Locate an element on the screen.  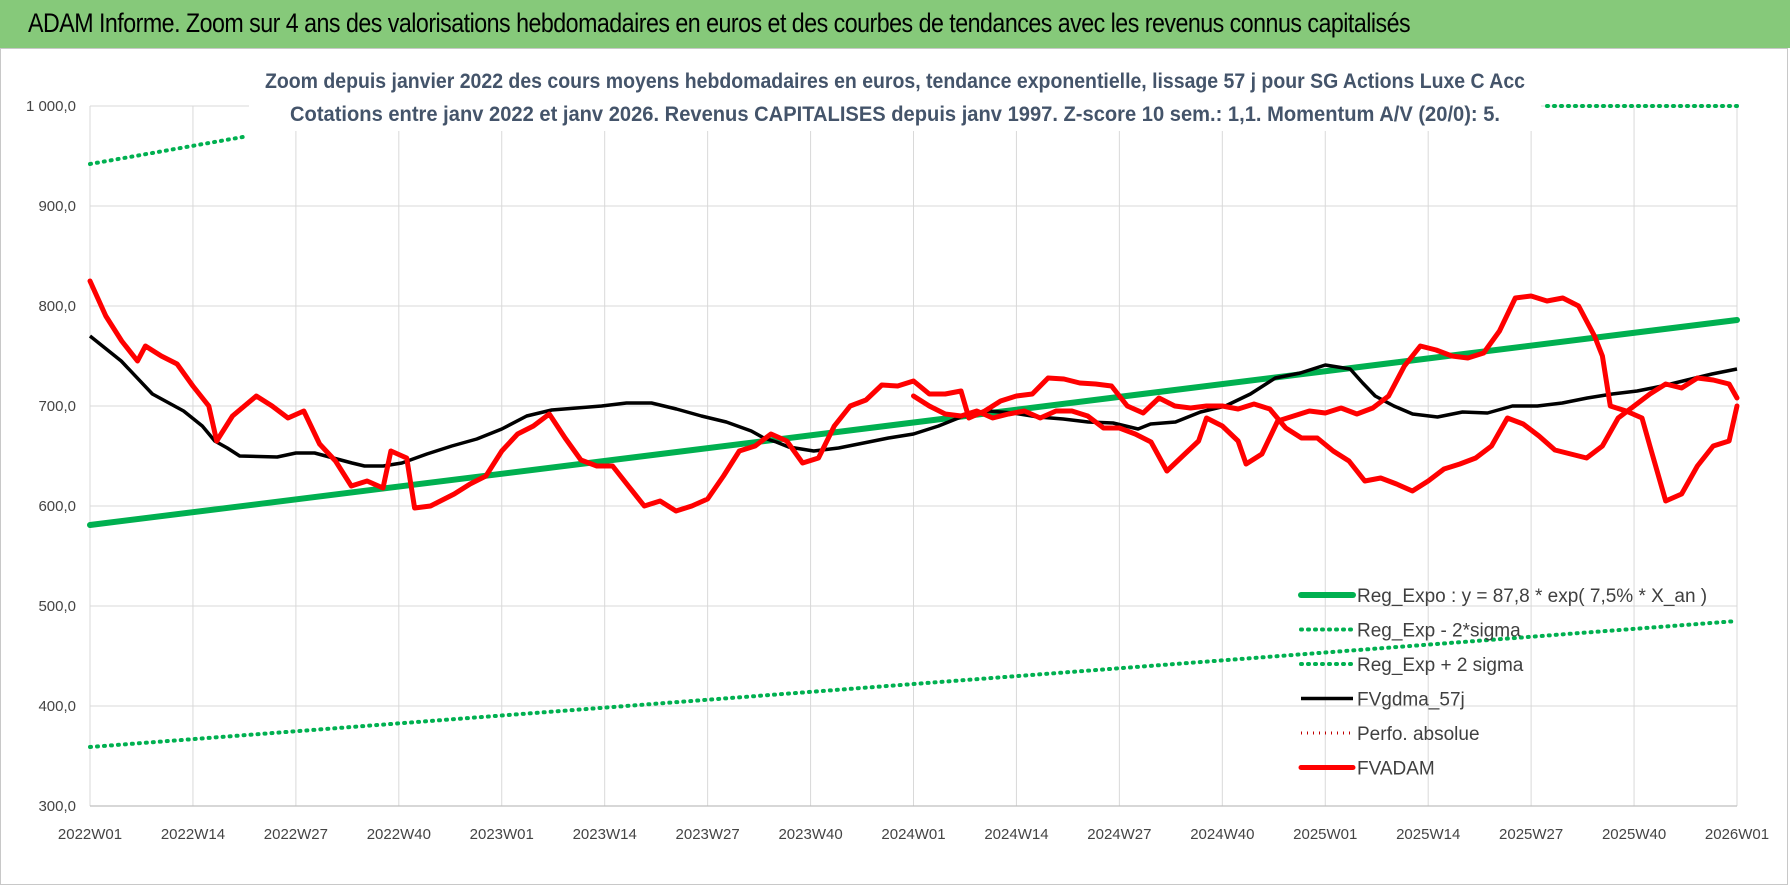
y-tick-label: 700,0 is located at coordinates (57, 406).